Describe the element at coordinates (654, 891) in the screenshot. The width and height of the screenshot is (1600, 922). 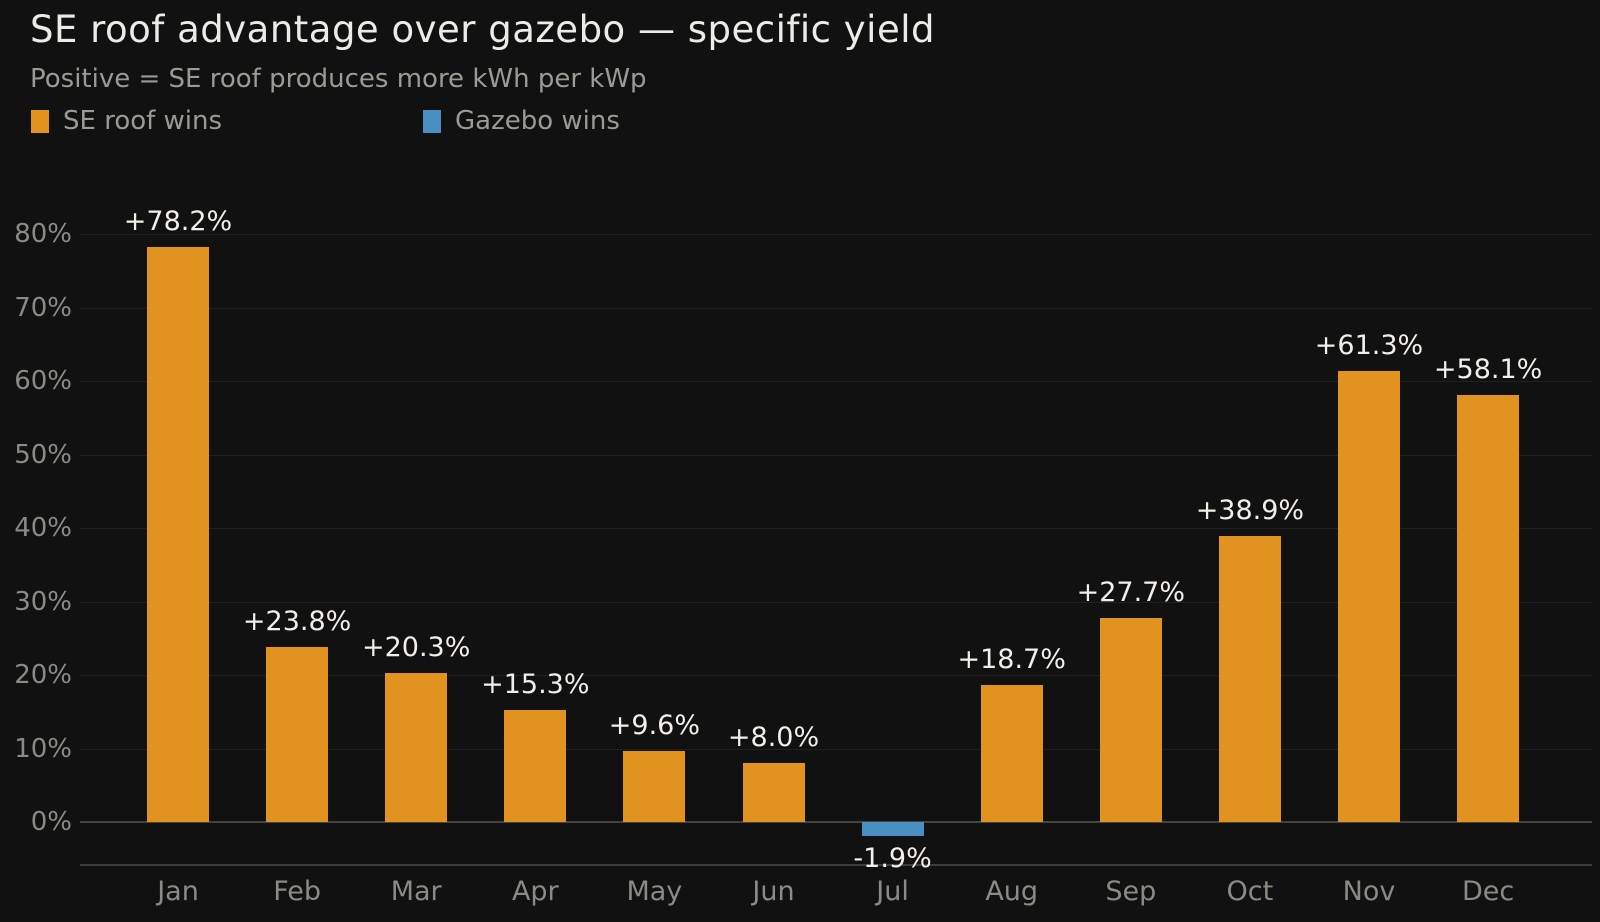
I see `x-tick-label-may: May` at that location.